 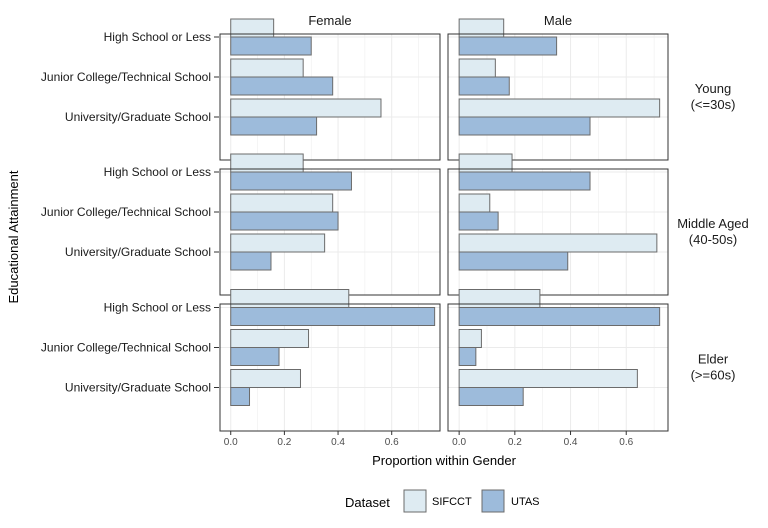 I want to click on bar-young-male-utas-high-school-or-less, so click(x=508, y=46).